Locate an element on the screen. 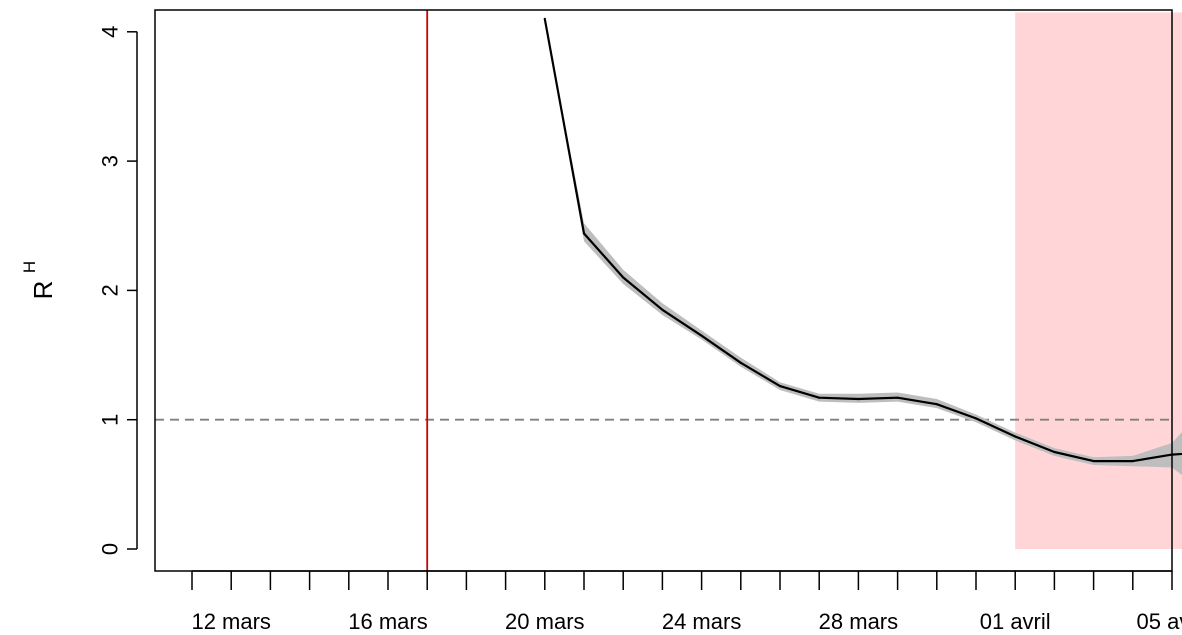 The image size is (1182, 635). y-tick-label: 3 is located at coordinates (110, 161).